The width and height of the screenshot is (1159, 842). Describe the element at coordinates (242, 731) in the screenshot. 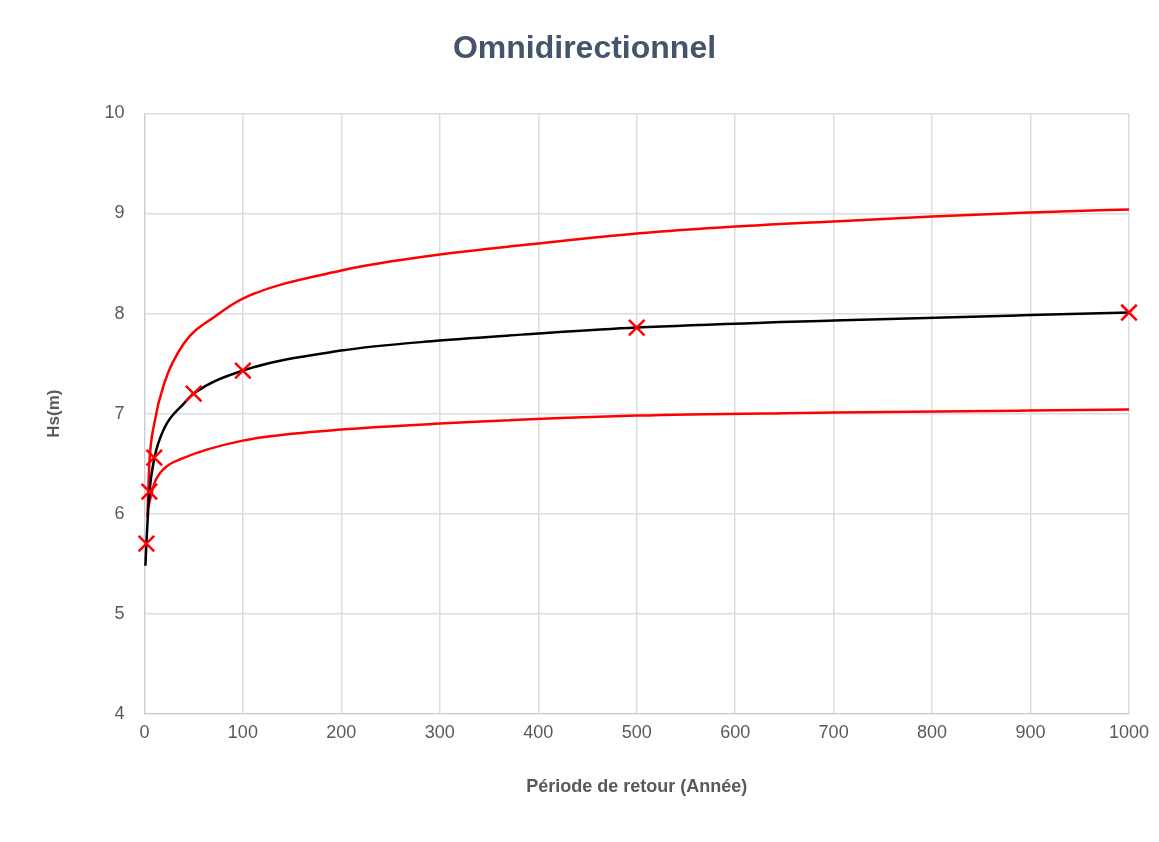

I see `x-tick-label: 100` at that location.